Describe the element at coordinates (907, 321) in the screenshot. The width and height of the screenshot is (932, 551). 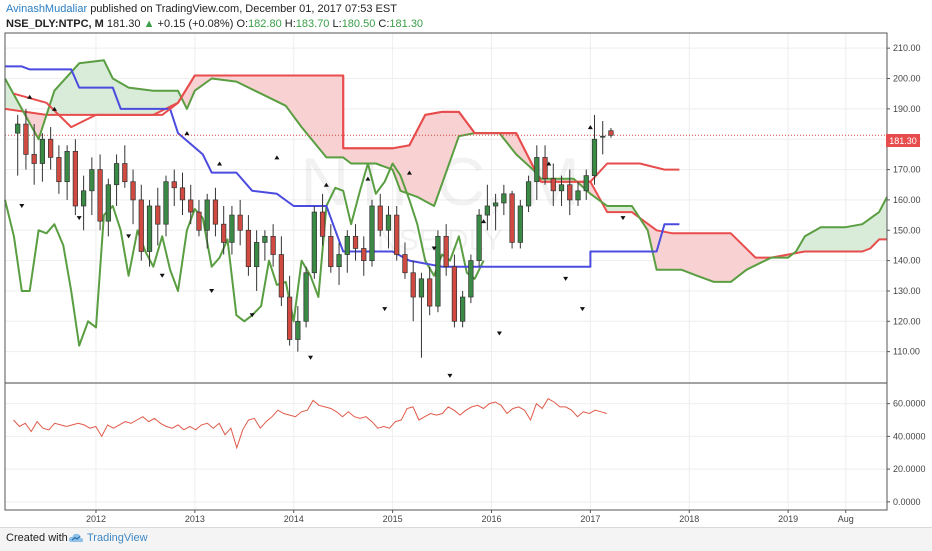
I see `price-tick-label: 120.00` at that location.